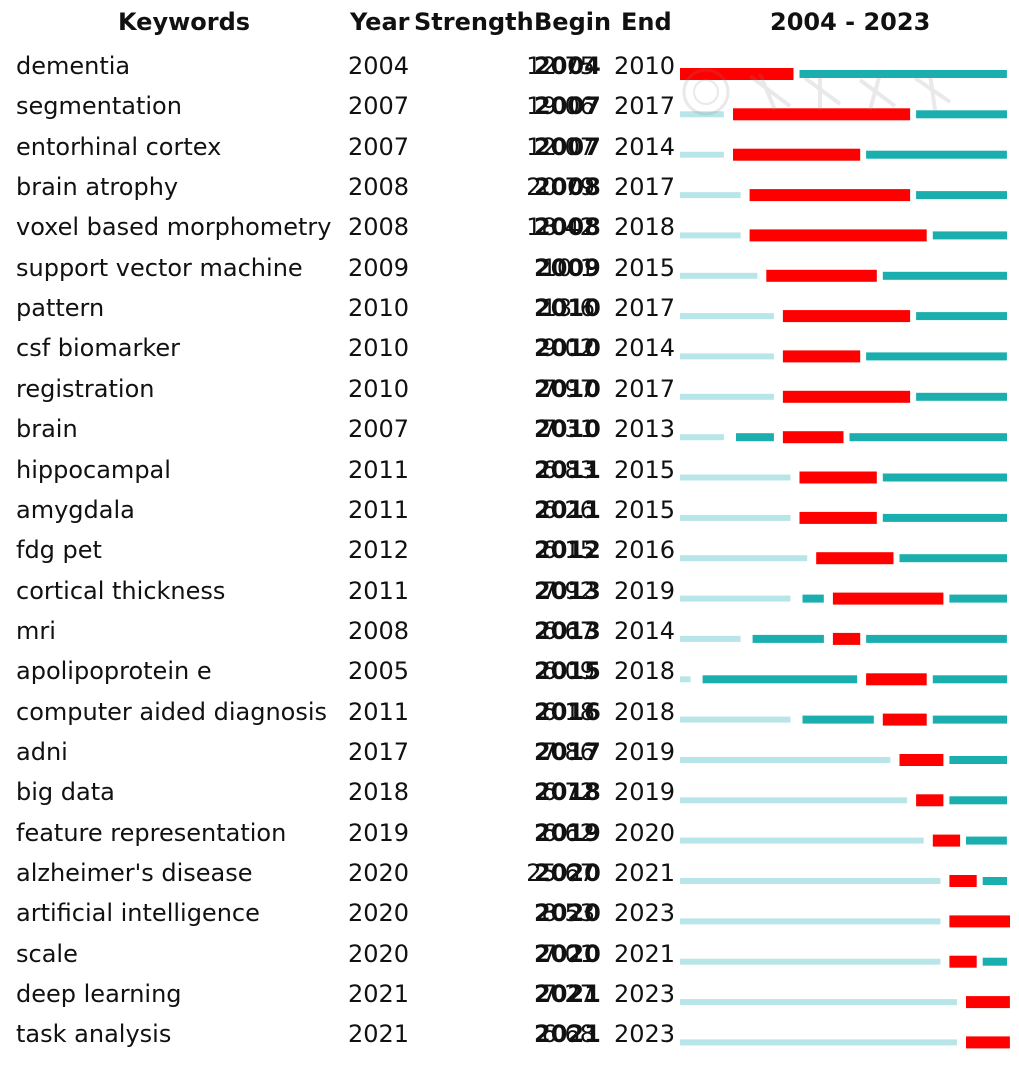 This screenshot has width=1019, height=1065. Describe the element at coordinates (509, 272) in the screenshot. I see `table-row: support vector machine 2009 10.1 2009 2015` at that location.